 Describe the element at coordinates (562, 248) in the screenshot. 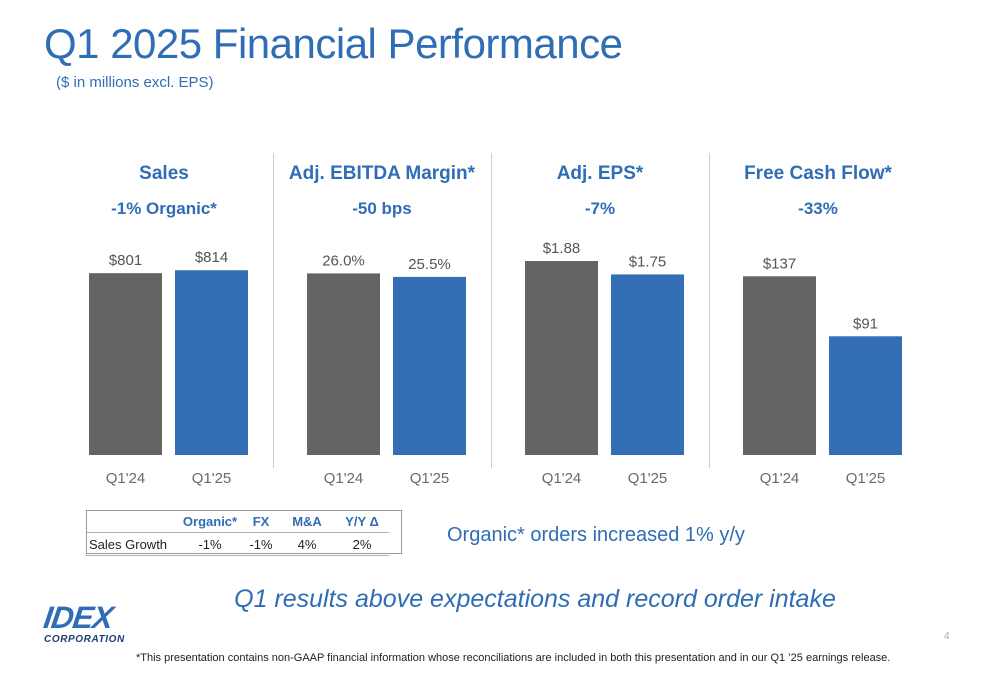

I see `data-label: $1.88` at that location.